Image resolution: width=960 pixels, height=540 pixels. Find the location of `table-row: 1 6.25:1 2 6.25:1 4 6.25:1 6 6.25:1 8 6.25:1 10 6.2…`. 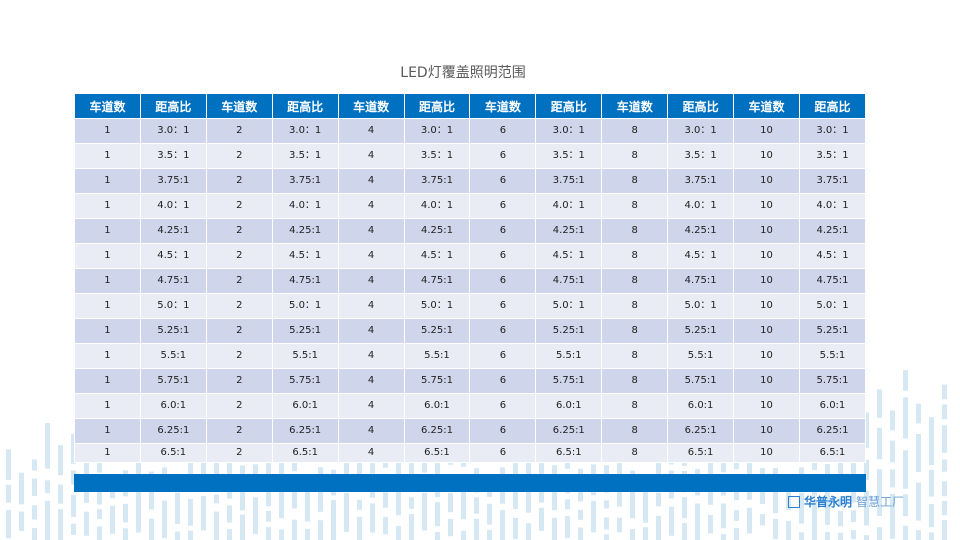

table-row: 1 6.25:1 2 6.25:1 4 6.25:1 6 6.25:1 8 6.25:1 10 6.2… is located at coordinates (470, 431).